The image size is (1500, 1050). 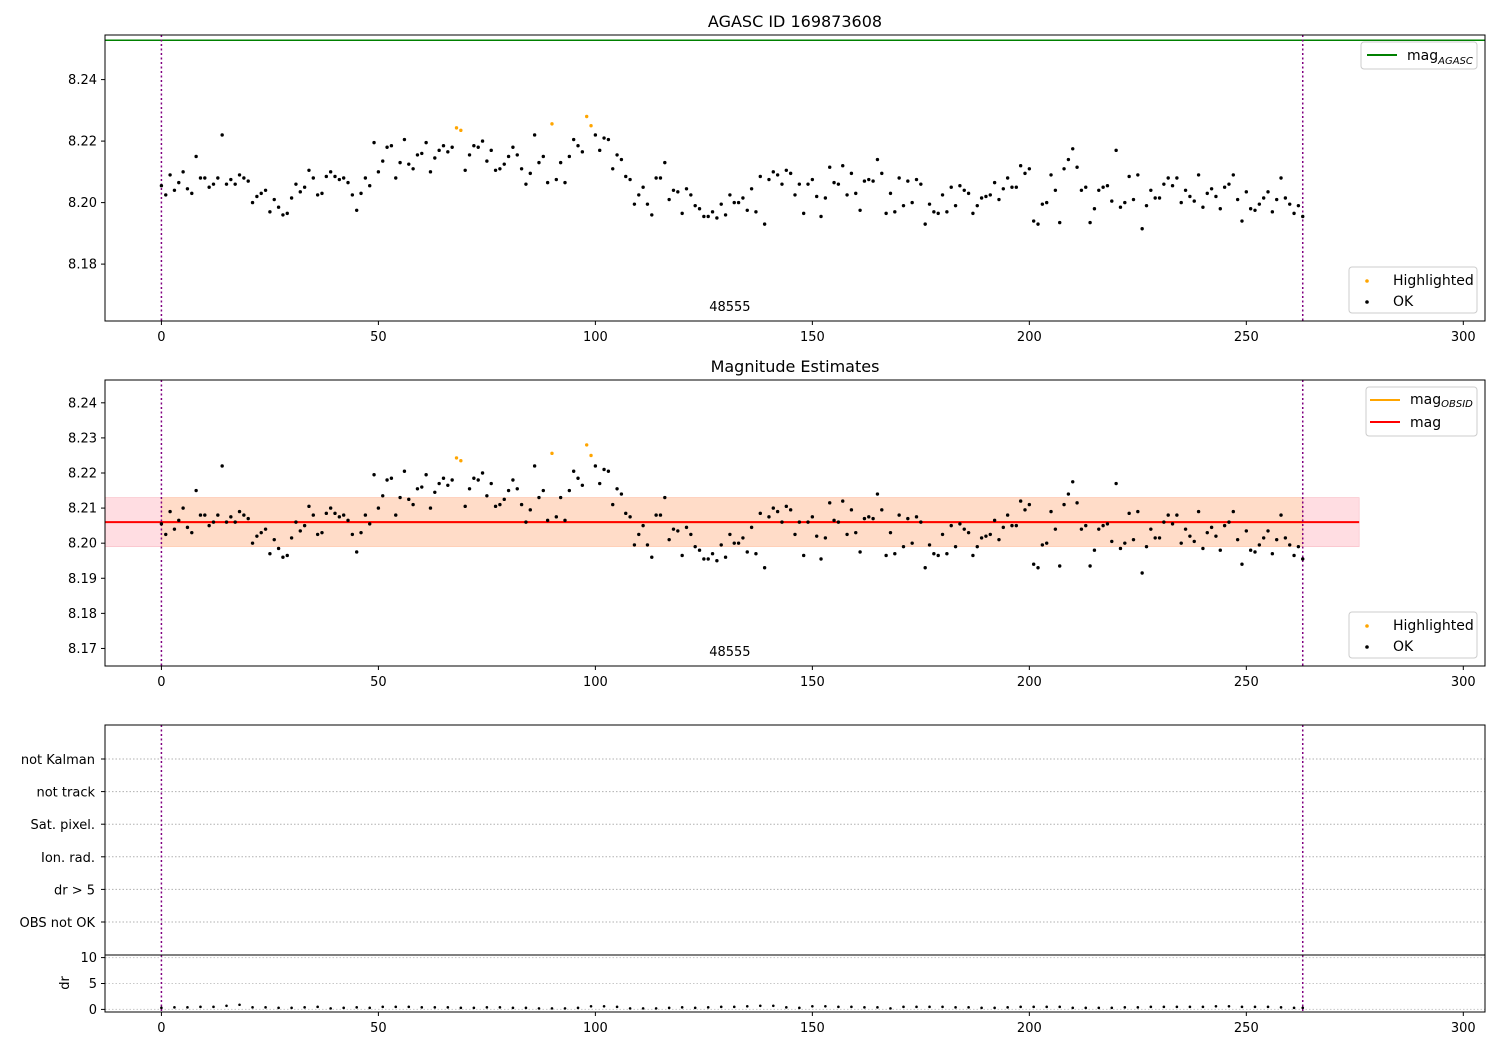 What do you see at coordinates (1413, 290) in the screenshot?
I see `legend-lower-agasc: Highlighted OK` at bounding box center [1413, 290].